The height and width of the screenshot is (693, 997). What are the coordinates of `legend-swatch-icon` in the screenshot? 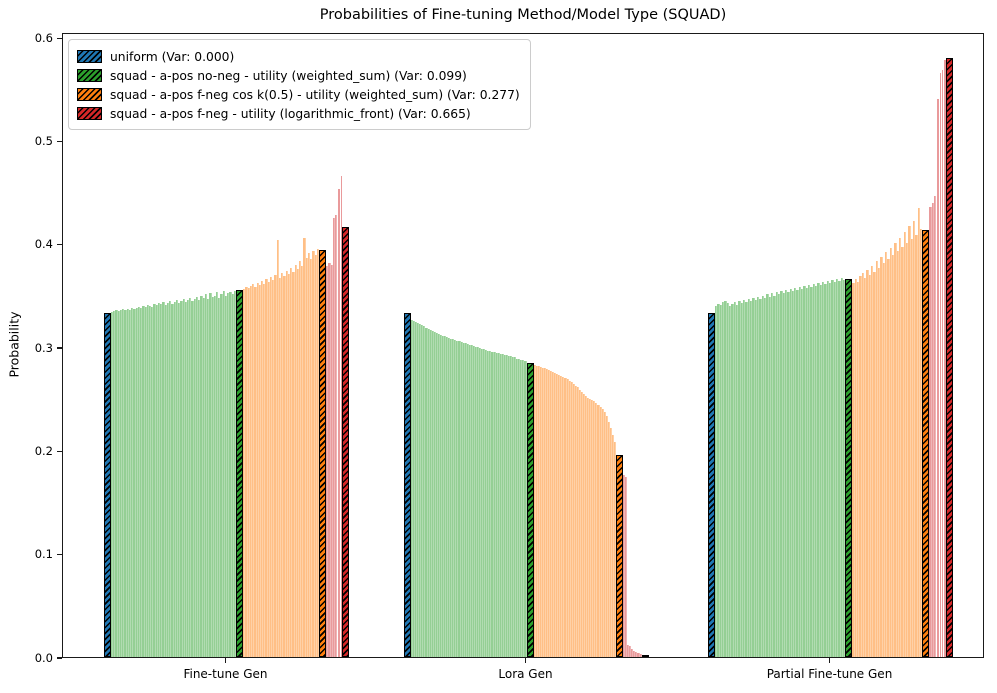 It's located at (89, 94).